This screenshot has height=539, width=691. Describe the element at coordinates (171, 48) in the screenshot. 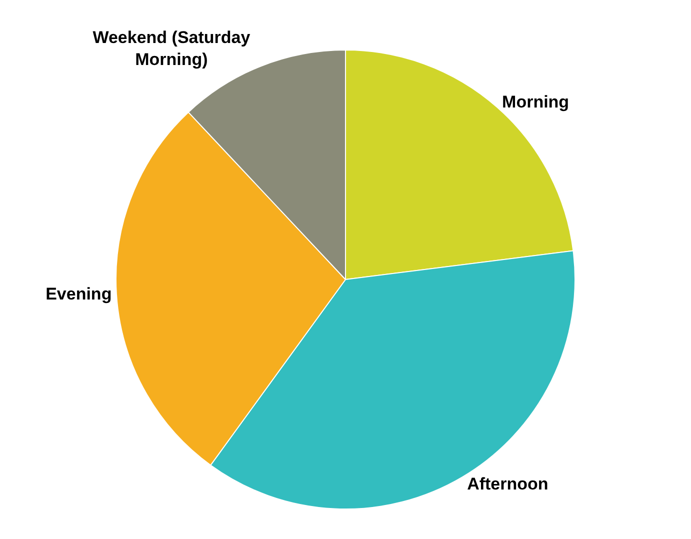

I see `slice-label: Weekend (Saturday Morning)` at that location.